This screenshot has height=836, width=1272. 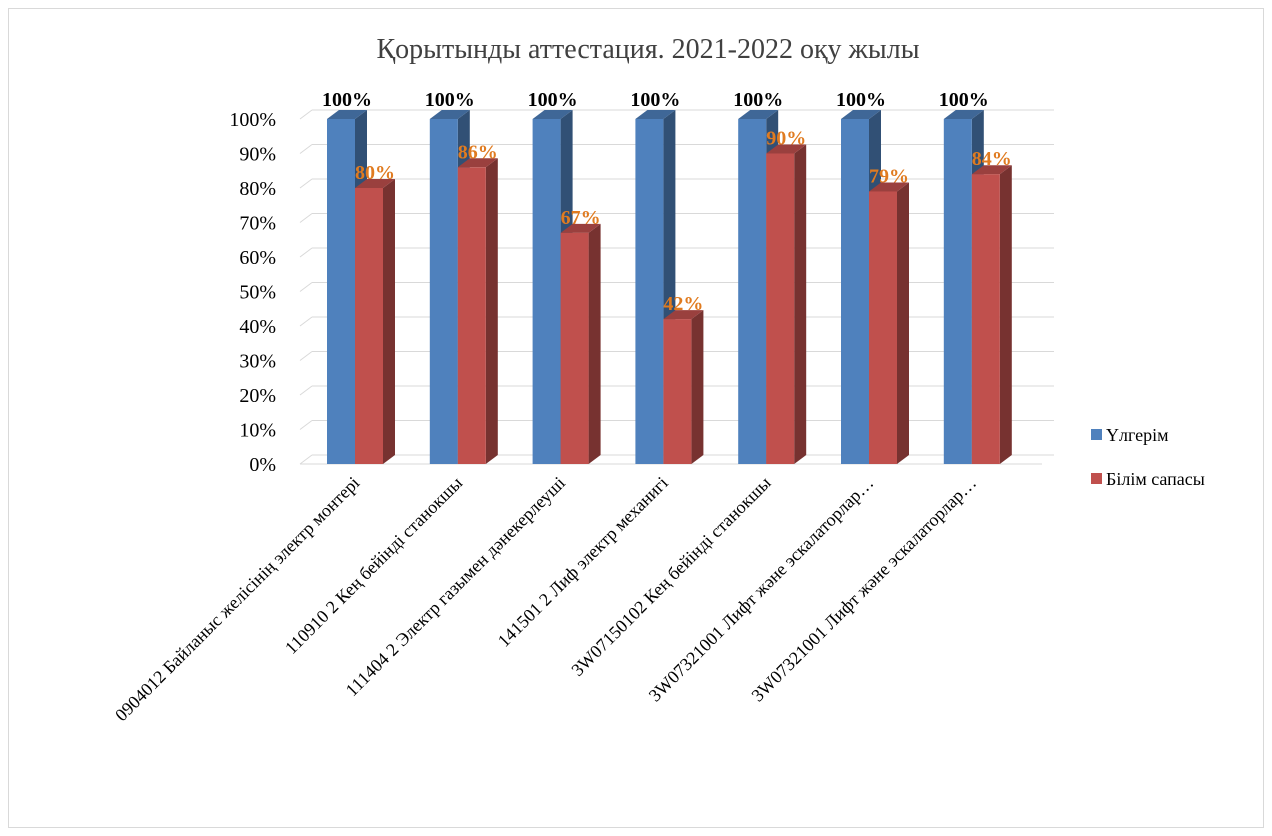 I want to click on legend-label-bilim-sapasy: Білім сапасы, so click(x=1155, y=479).